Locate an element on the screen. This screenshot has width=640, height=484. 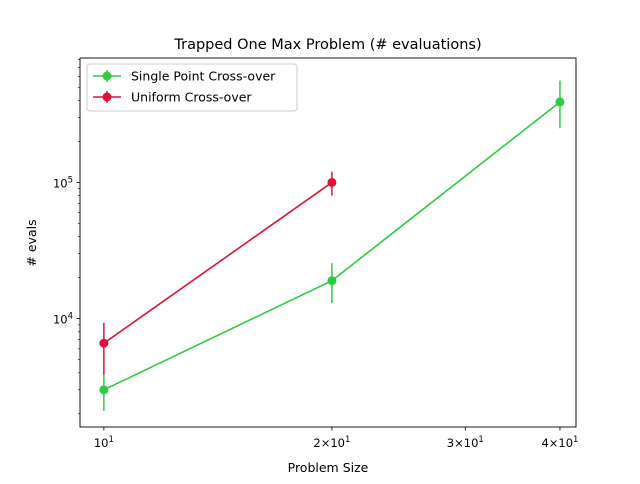
series-line is located at coordinates (218, 262).